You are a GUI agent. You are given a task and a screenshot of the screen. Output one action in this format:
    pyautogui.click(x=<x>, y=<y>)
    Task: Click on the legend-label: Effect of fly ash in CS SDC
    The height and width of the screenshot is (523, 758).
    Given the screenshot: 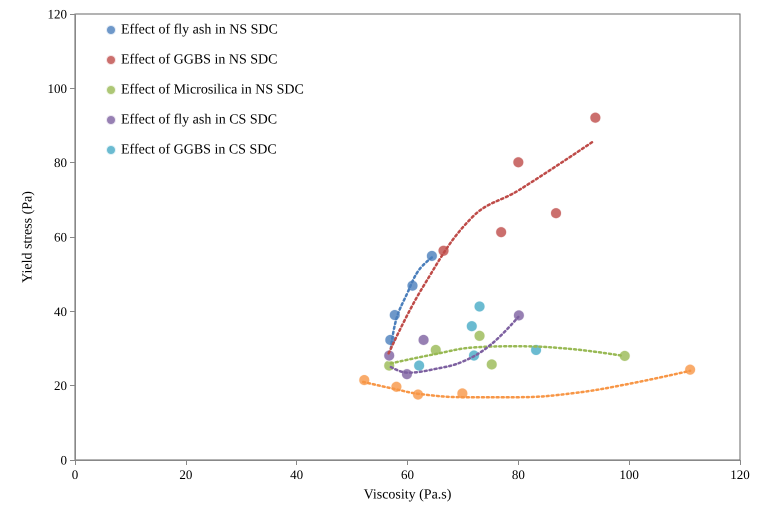 What is the action you would take?
    pyautogui.click(x=199, y=120)
    